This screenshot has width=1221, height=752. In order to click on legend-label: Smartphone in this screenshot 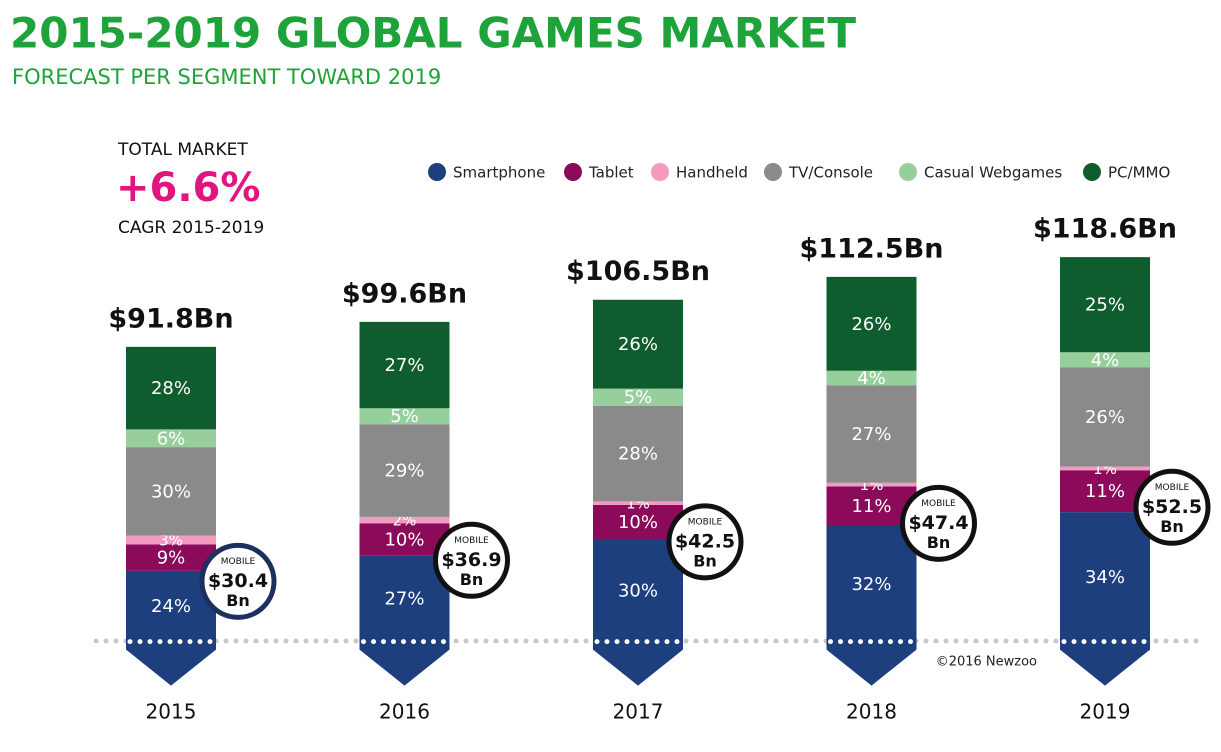, I will do `click(499, 173)`.